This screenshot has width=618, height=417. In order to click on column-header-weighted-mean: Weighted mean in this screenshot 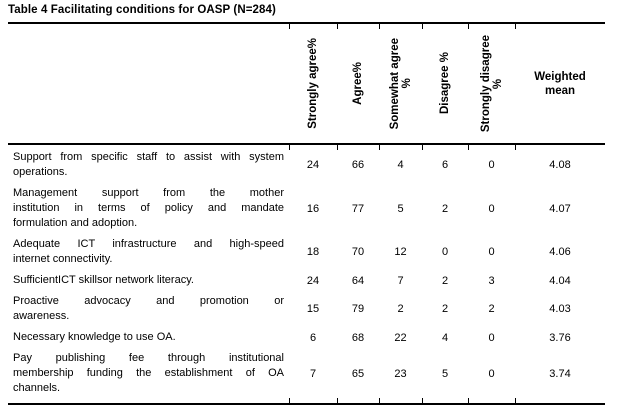, I will do `click(560, 83)`.